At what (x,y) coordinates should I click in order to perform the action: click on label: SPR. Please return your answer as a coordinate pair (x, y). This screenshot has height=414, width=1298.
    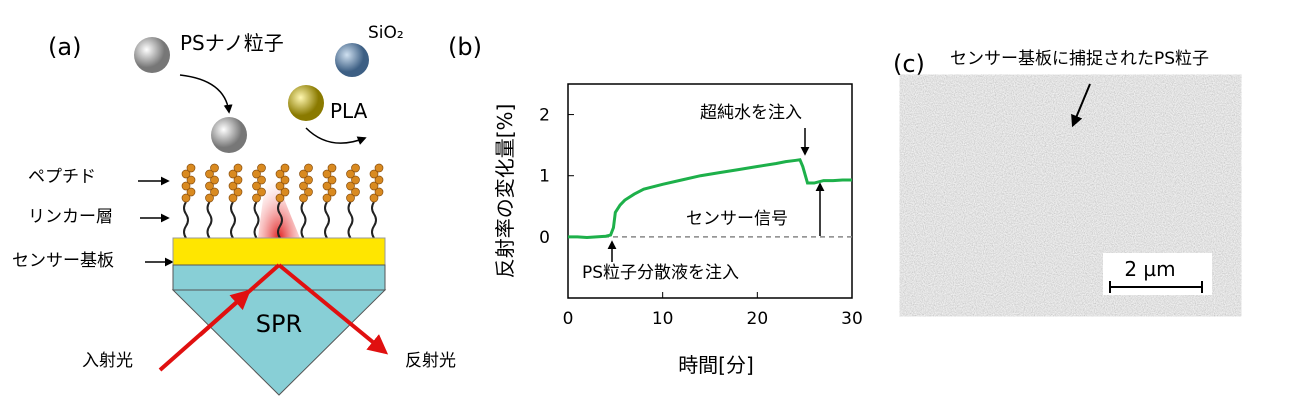
    Looking at the image, I should click on (279, 324).